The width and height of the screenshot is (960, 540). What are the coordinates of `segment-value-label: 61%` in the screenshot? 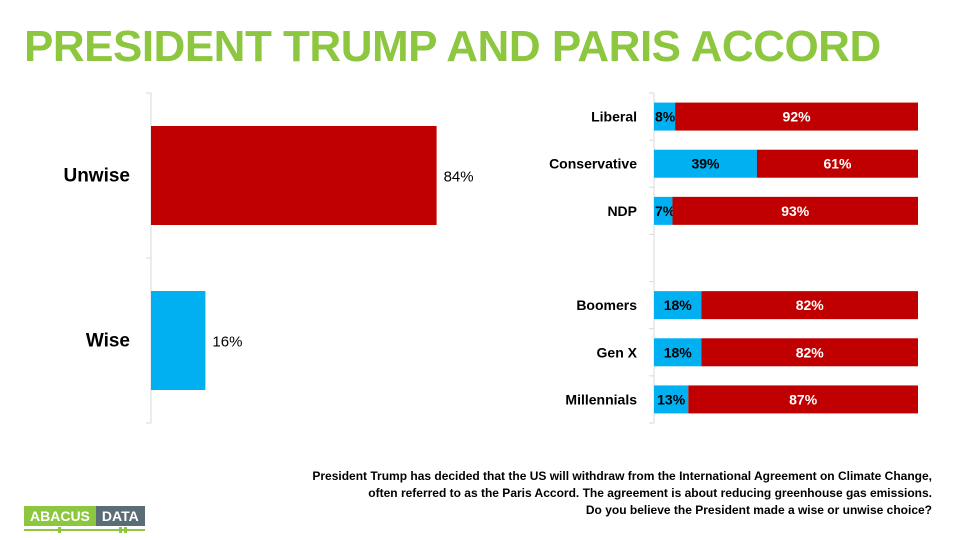 It's located at (837, 164).